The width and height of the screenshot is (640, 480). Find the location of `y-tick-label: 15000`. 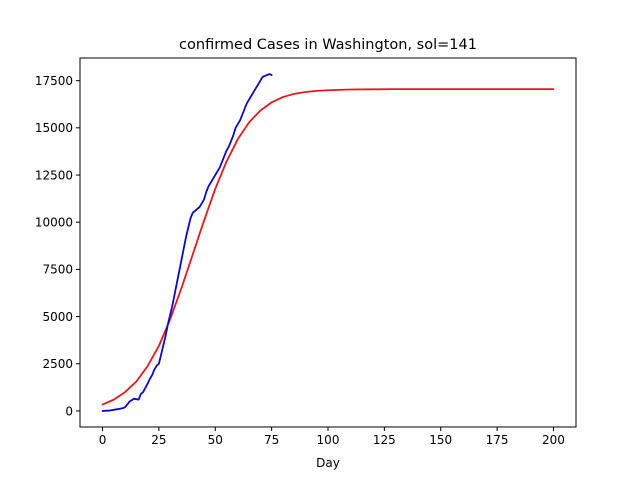

y-tick-label: 15000 is located at coordinates (54, 128).